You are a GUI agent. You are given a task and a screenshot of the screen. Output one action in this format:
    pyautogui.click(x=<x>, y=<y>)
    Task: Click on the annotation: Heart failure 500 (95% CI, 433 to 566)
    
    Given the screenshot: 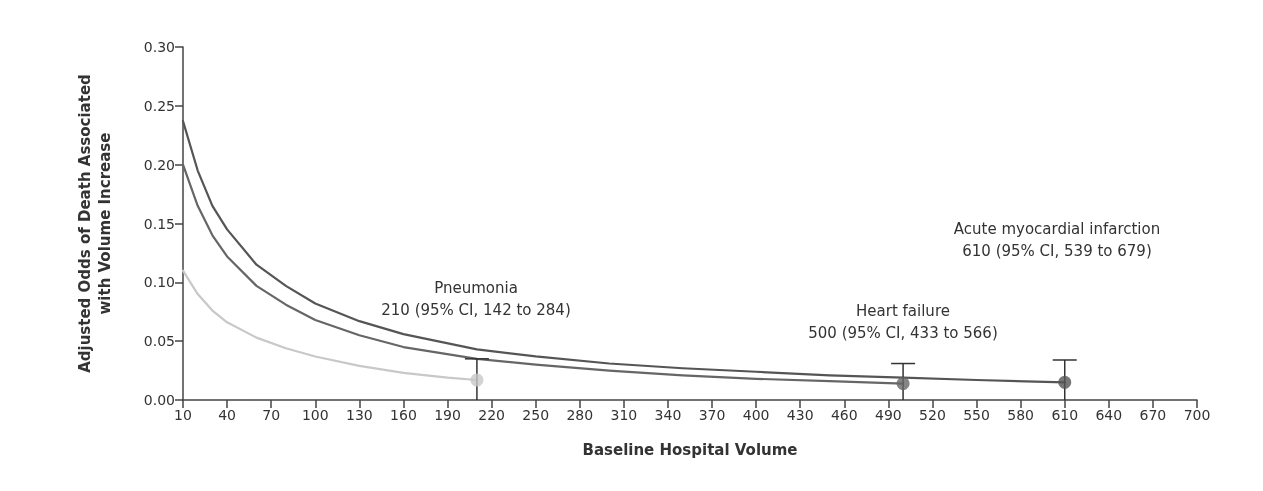 What is the action you would take?
    pyautogui.click(x=903, y=322)
    